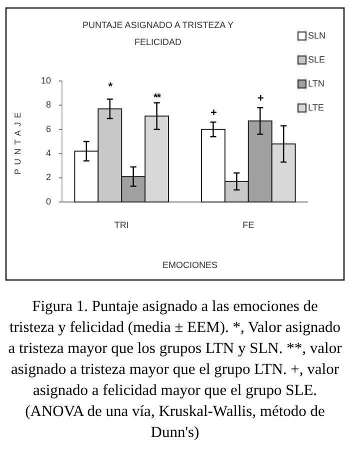 This screenshot has height=456, width=349. What do you see at coordinates (317, 59) in the screenshot?
I see `legend-label: SLE` at bounding box center [317, 59].